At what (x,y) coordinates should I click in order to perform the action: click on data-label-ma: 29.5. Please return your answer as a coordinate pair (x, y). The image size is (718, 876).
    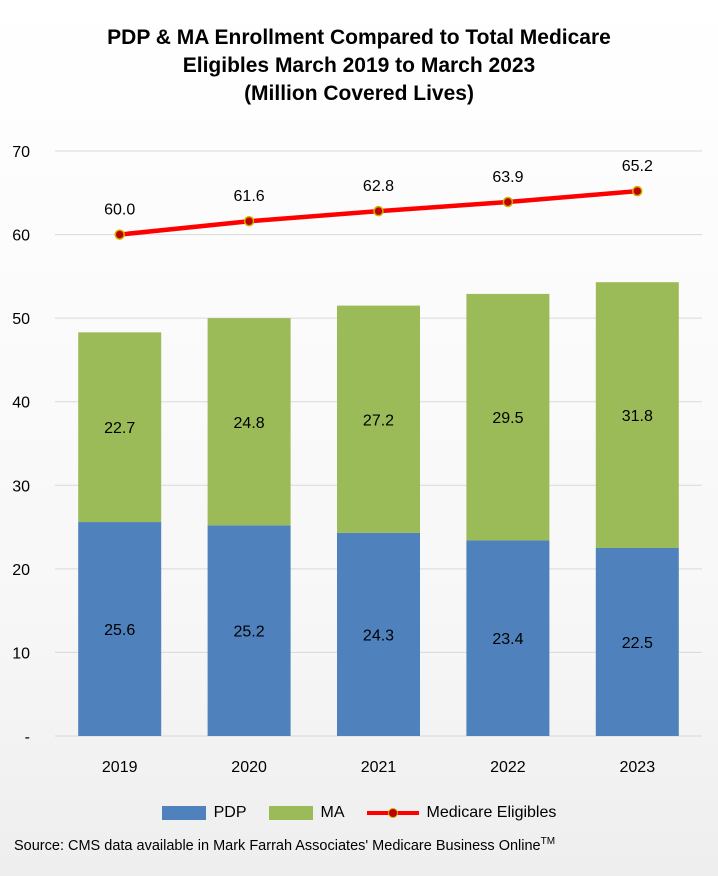
    Looking at the image, I should click on (507, 418).